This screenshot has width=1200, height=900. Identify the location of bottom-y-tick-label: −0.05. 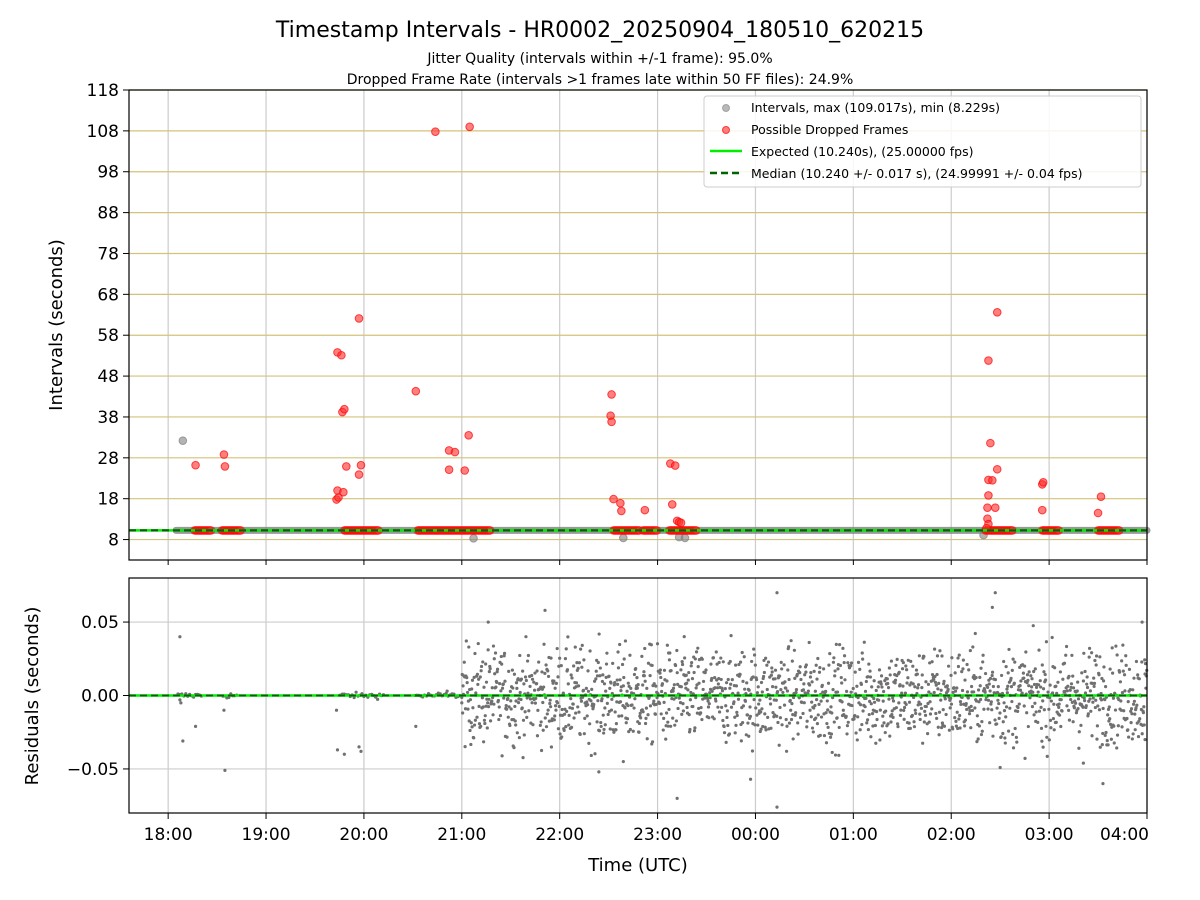
(93, 770).